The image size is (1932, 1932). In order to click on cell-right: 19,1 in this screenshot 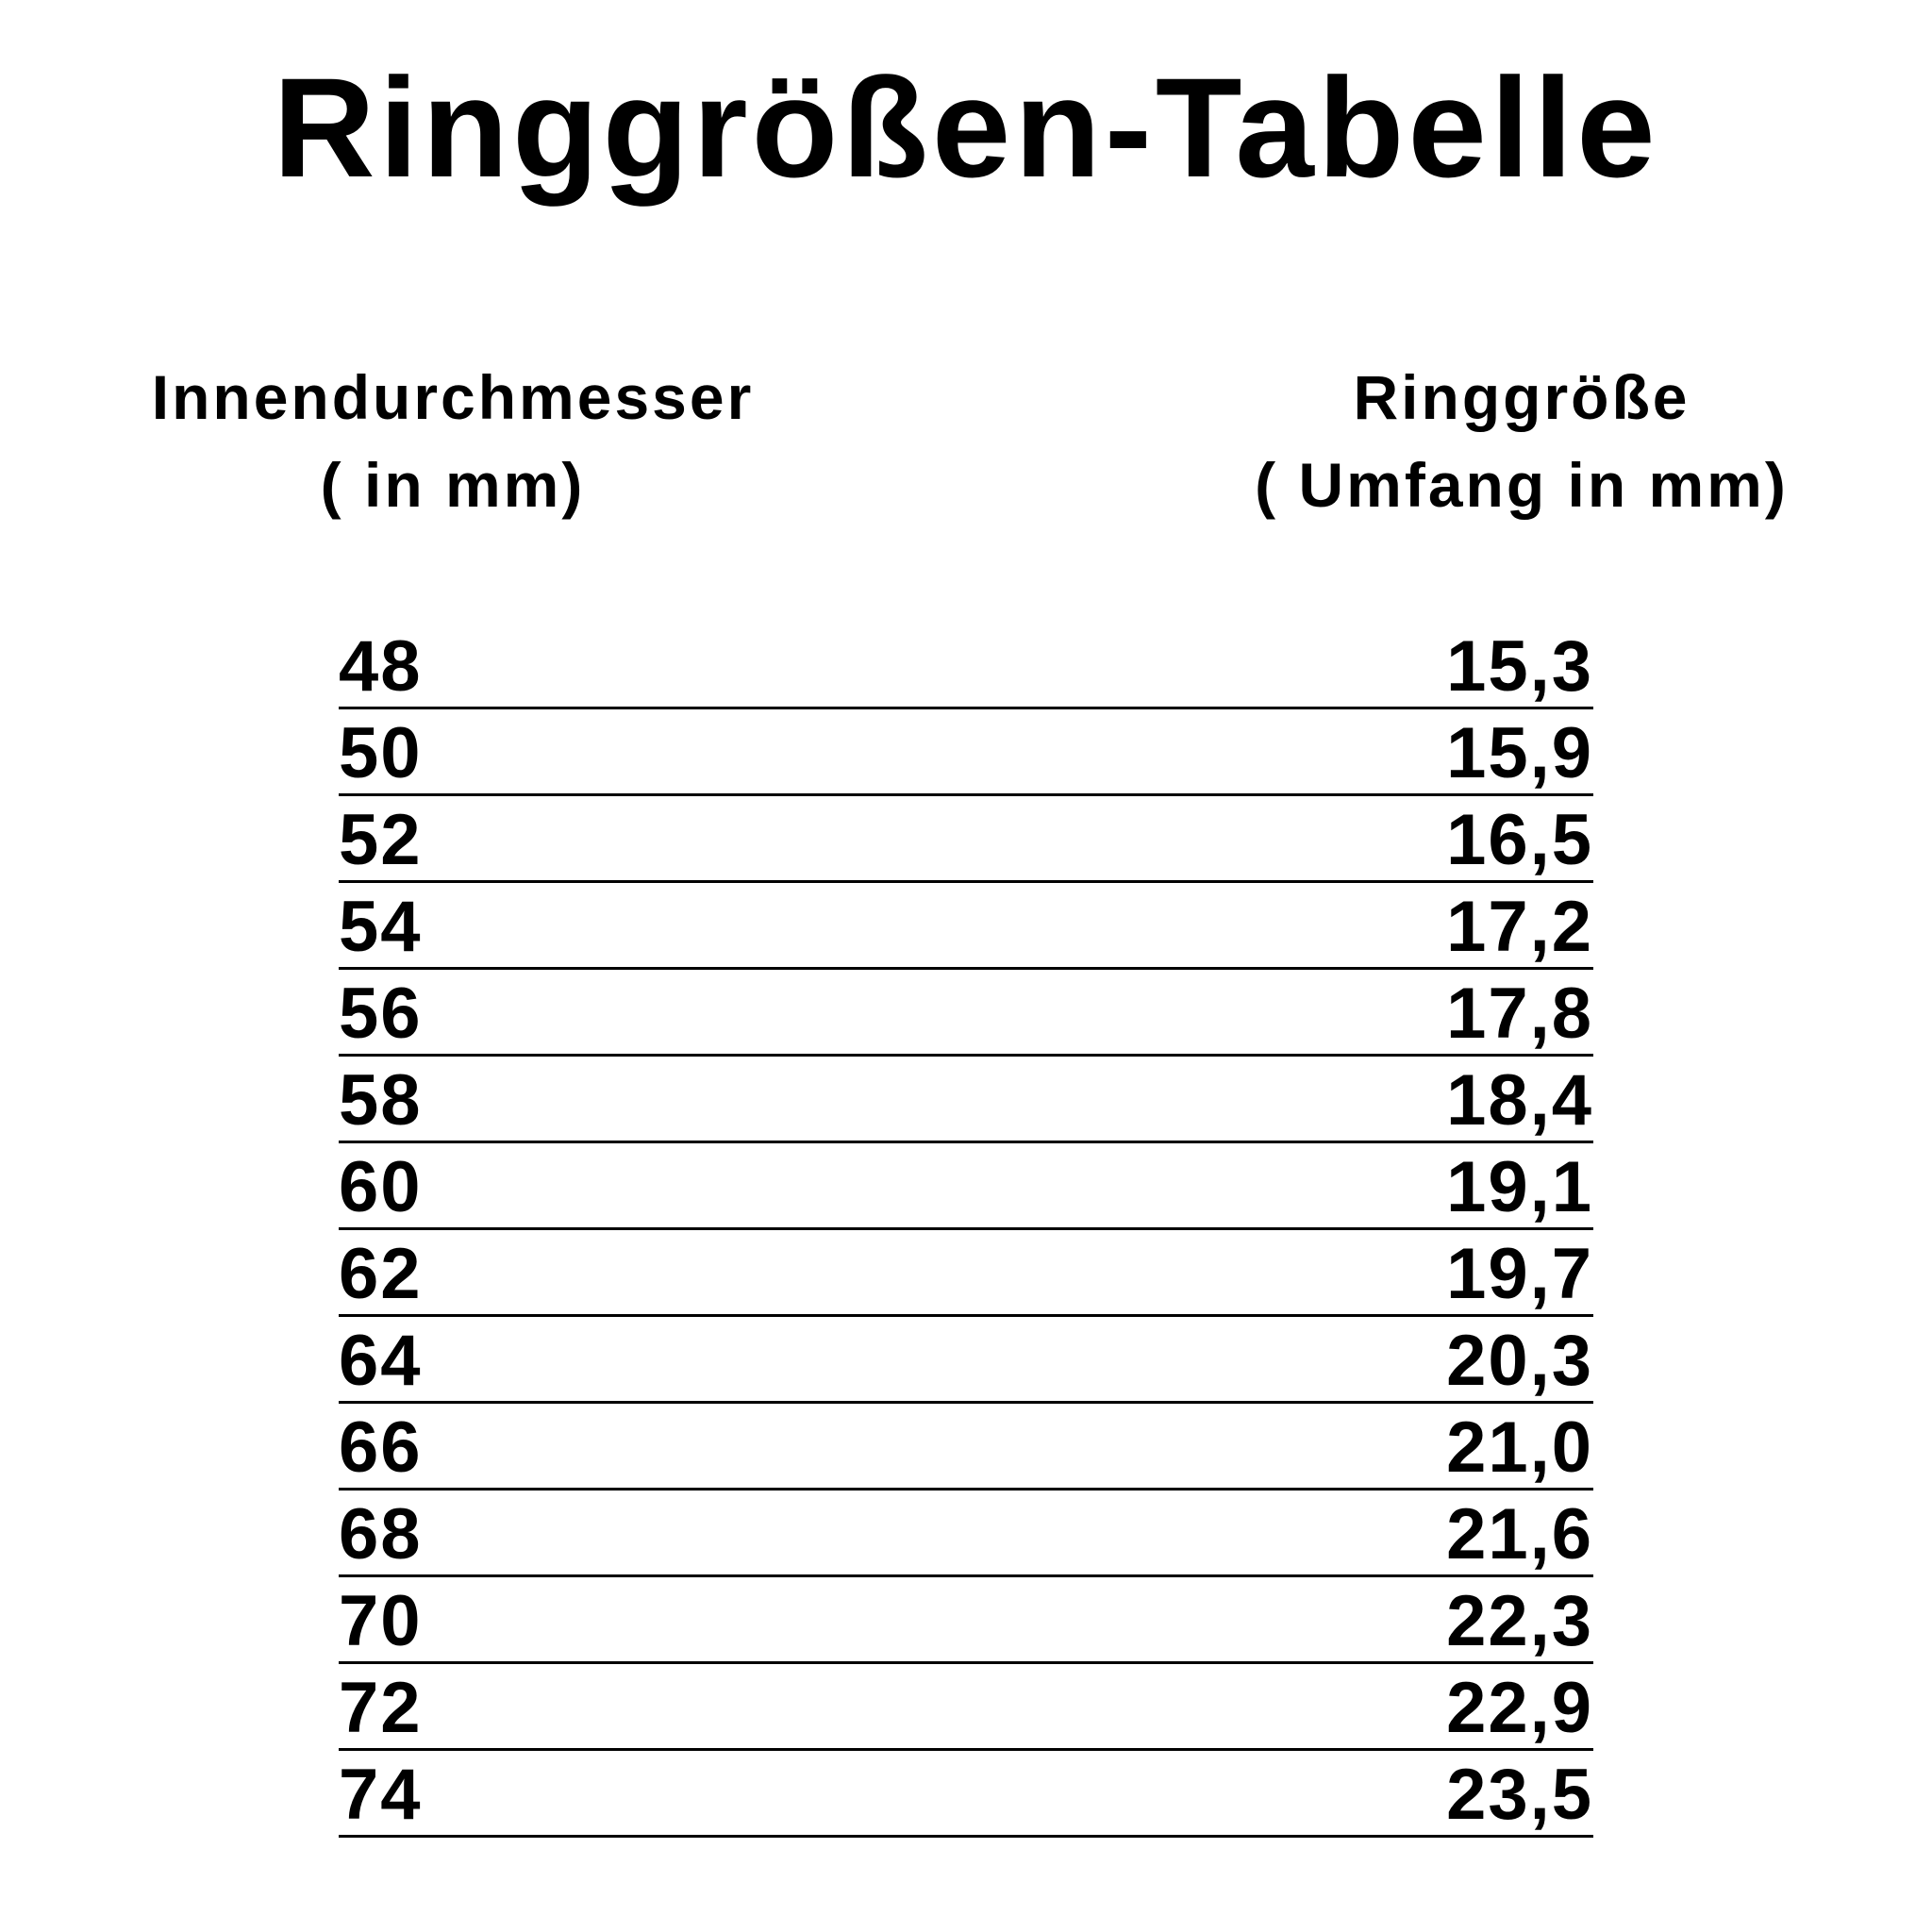, I will do `click(1520, 1187)`.